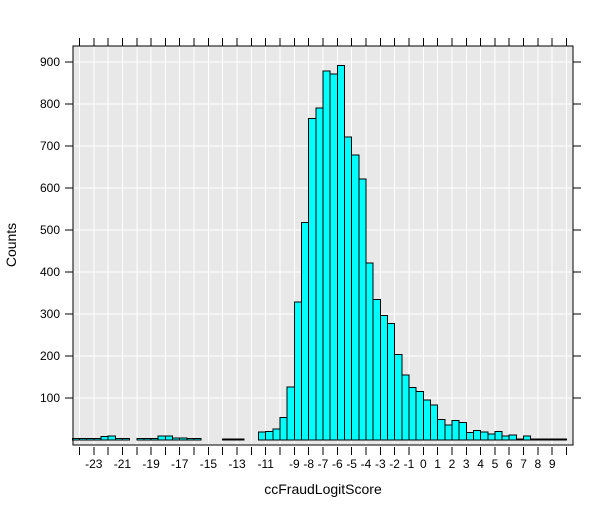 Image resolution: width=612 pixels, height=517 pixels. I want to click on x-tick-label: 6, so click(509, 464).